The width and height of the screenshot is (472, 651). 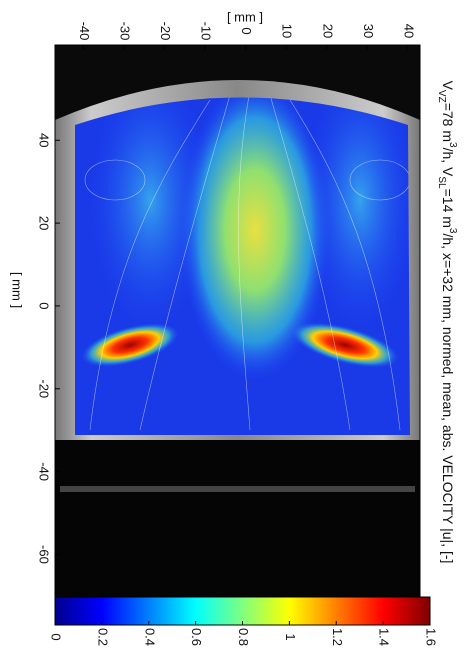 I want to click on y-axis-label: [ mm ], so click(x=17, y=290).